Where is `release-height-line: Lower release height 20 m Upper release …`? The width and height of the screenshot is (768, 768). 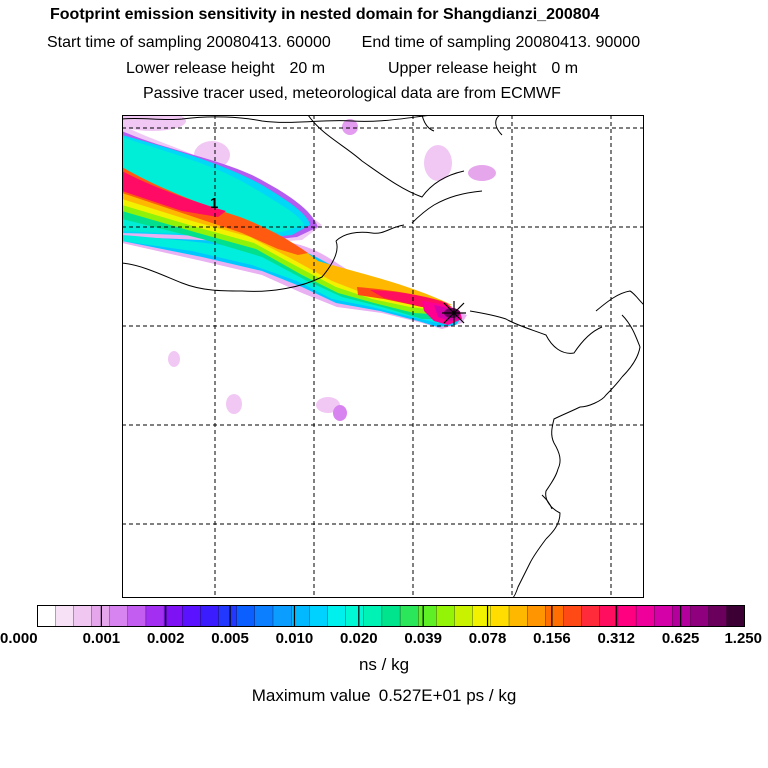 release-height-line: Lower release height 20 m Upper release … is located at coordinates (352, 69).